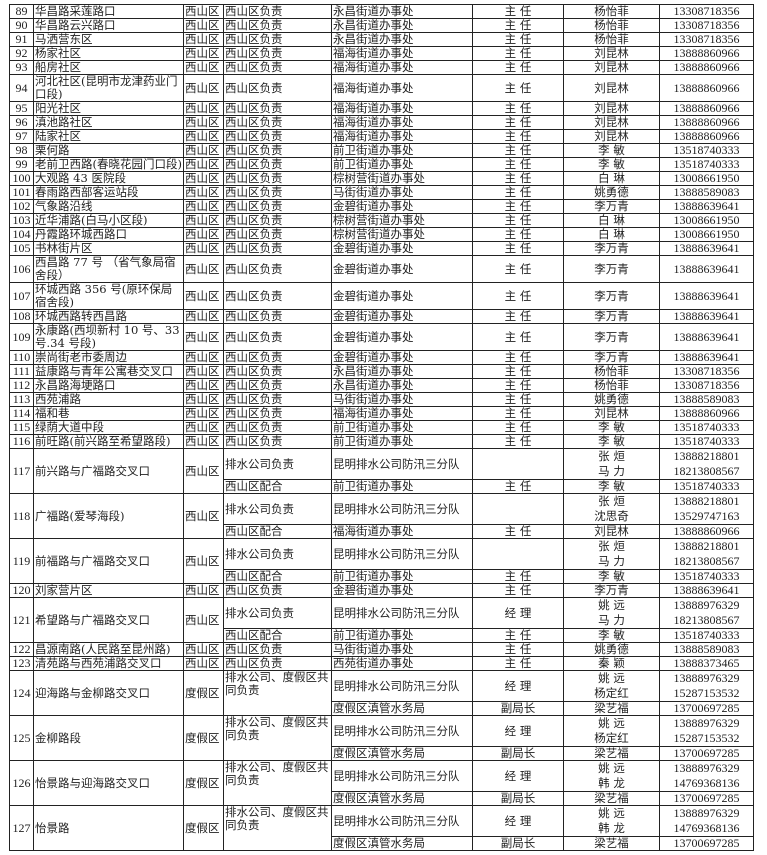  What do you see at coordinates (277, 693) in the screenshot?
I see `responsibility-cell: 排水公司、度假区共同负责` at bounding box center [277, 693].